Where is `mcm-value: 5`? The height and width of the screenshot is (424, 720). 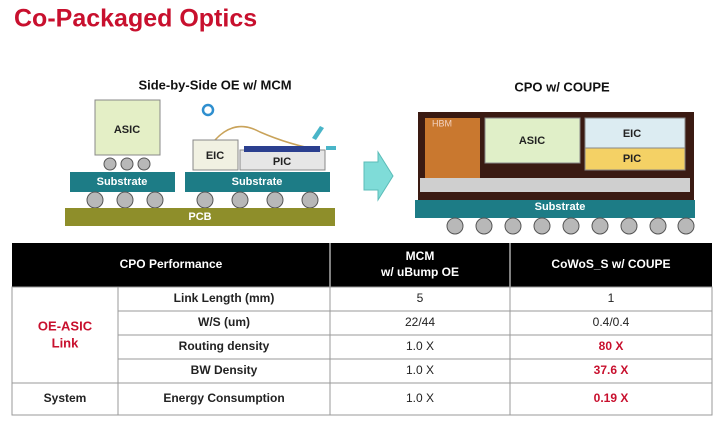
mcm-value: 5 is located at coordinates (420, 298).